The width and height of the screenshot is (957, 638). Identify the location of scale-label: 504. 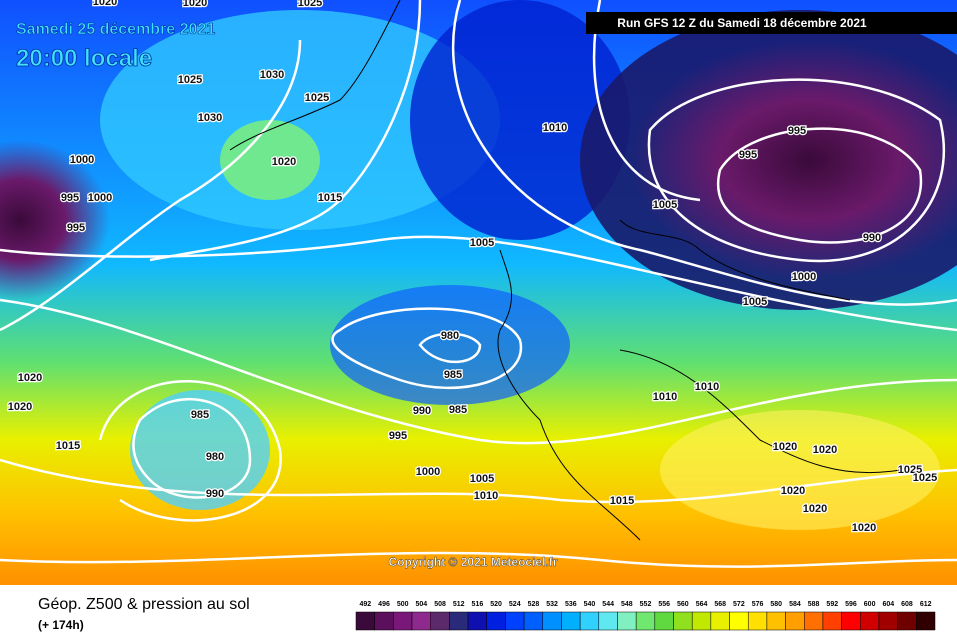
(422, 604).